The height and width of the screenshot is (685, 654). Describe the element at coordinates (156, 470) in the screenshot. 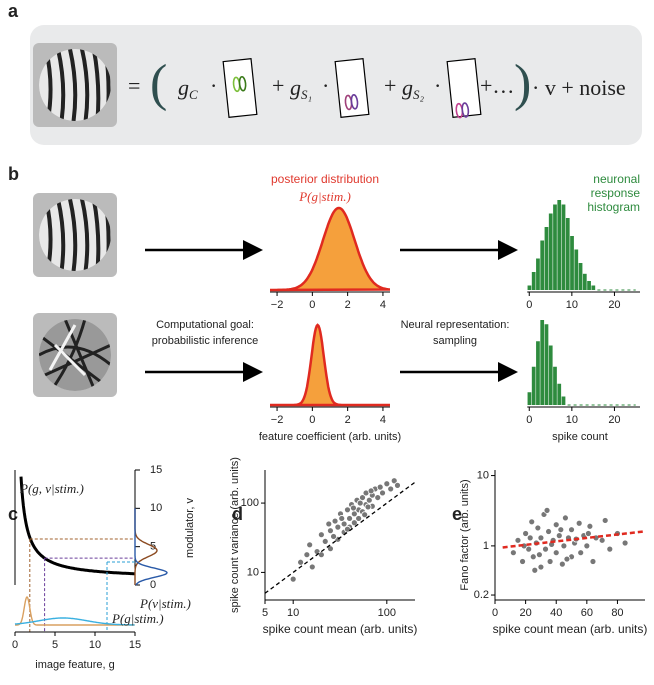

I see `y-tick-label: 15` at that location.